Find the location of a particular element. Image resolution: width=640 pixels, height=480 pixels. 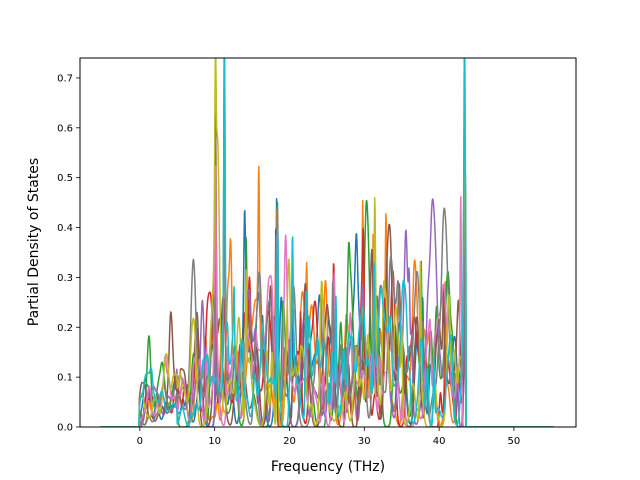

y-tick-label: 0.0 is located at coordinates (65, 428).